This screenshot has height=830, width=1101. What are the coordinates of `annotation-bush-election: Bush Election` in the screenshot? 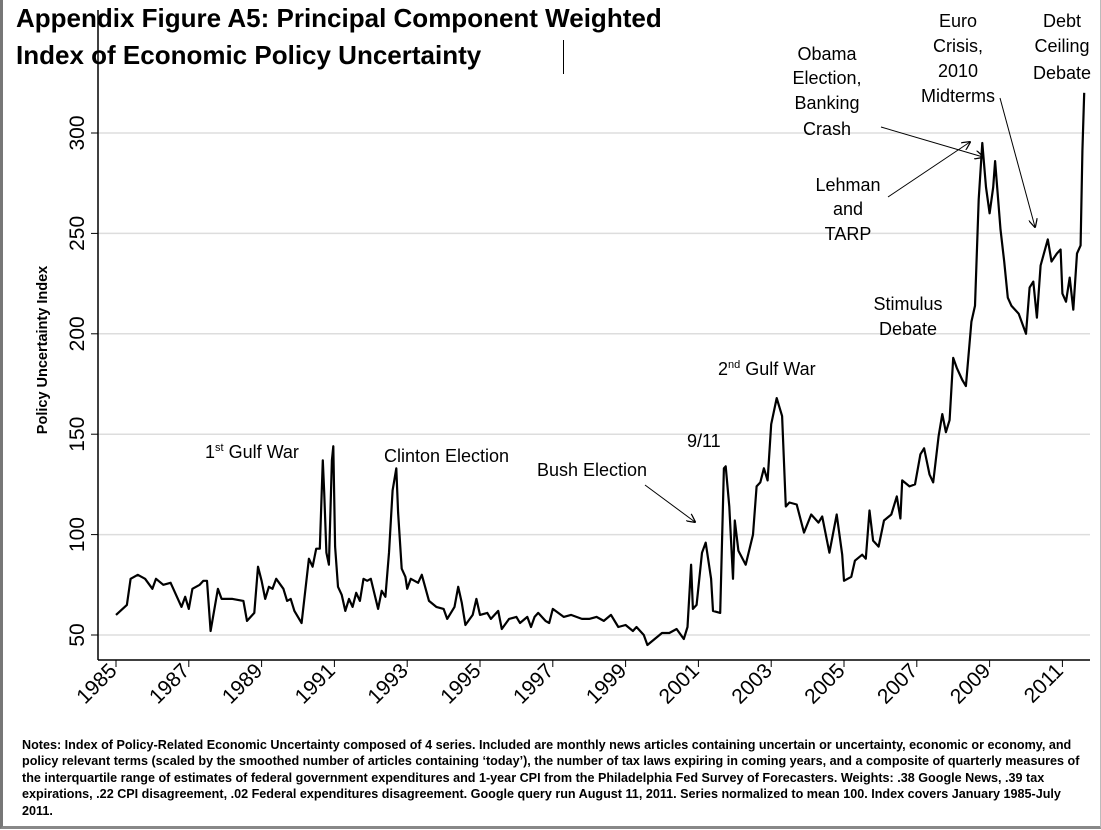 It's located at (592, 470).